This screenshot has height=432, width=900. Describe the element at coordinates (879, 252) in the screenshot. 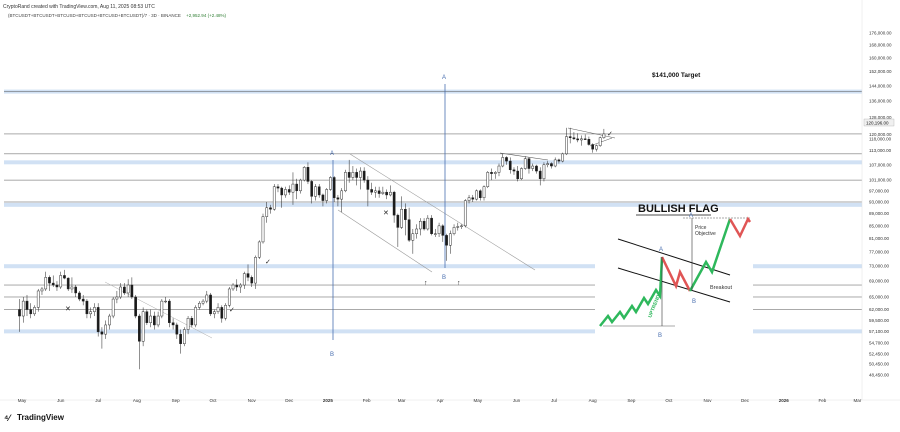

I see `y-tick-label: 77,000.00` at that location.